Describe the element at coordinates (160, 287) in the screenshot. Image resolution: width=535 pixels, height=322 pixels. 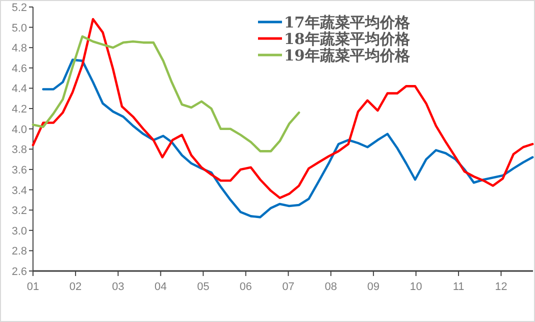
I see `x-tick-label: 04` at that location.